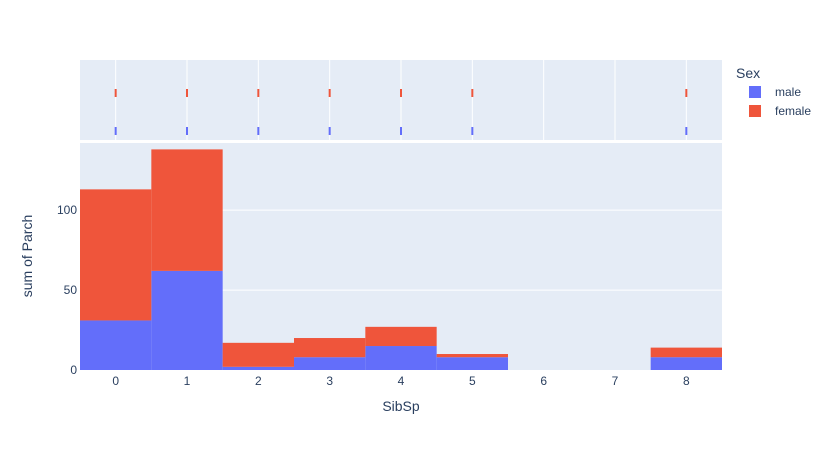 The image size is (832, 450). I want to click on legend-title: Sex, so click(748, 73).